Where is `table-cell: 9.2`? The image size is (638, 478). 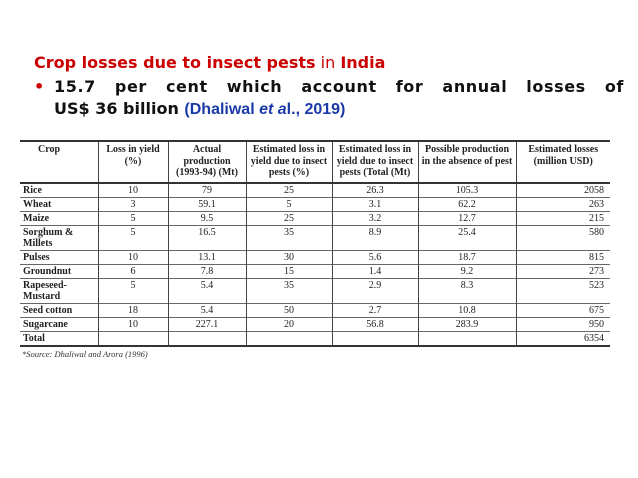
table-cell: 9.2 is located at coordinates (467, 271).